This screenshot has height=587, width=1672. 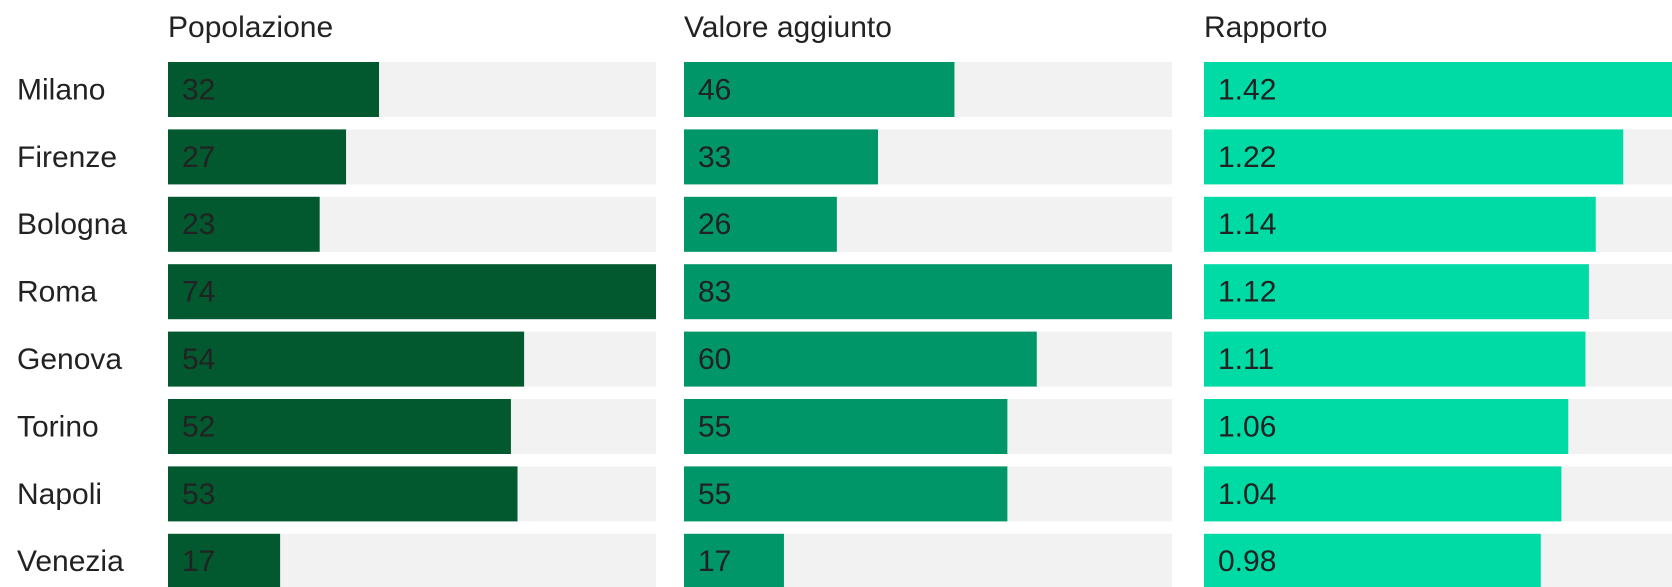 I want to click on value-label: 1.04, so click(x=1247, y=494).